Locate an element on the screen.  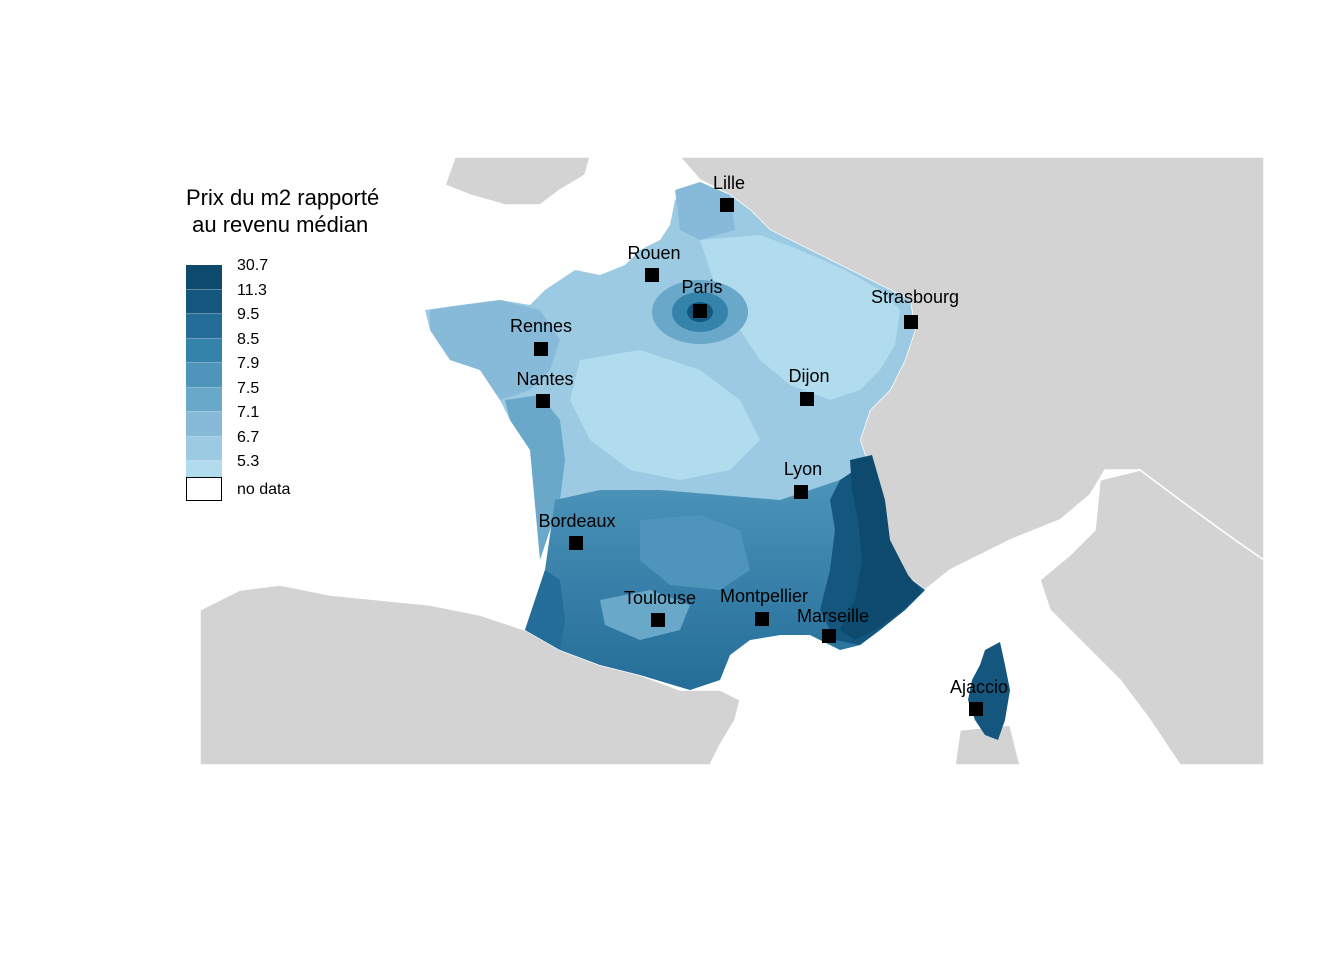
city-label: Paris is located at coordinates (701, 287).